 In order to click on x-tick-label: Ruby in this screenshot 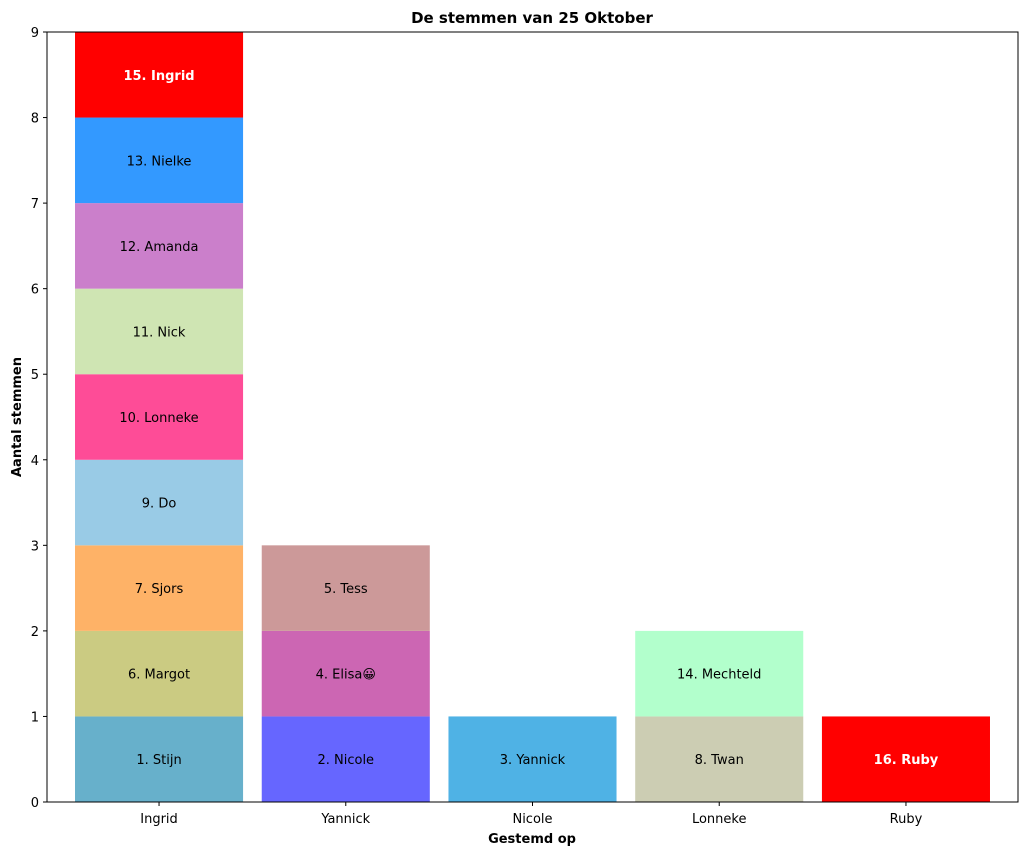, I will do `click(906, 819)`.